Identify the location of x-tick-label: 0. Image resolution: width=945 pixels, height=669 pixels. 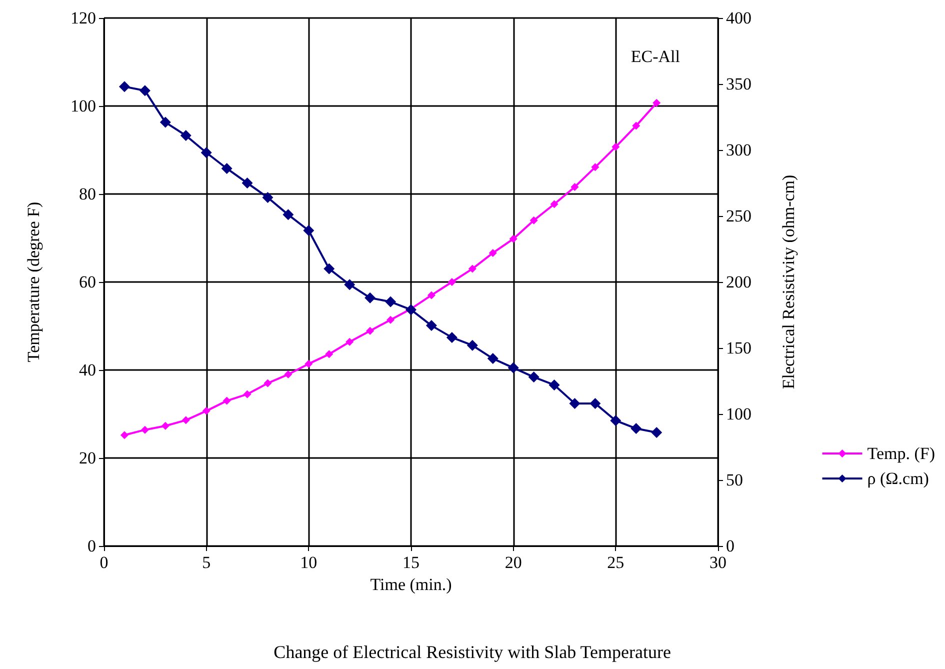
(104, 562).